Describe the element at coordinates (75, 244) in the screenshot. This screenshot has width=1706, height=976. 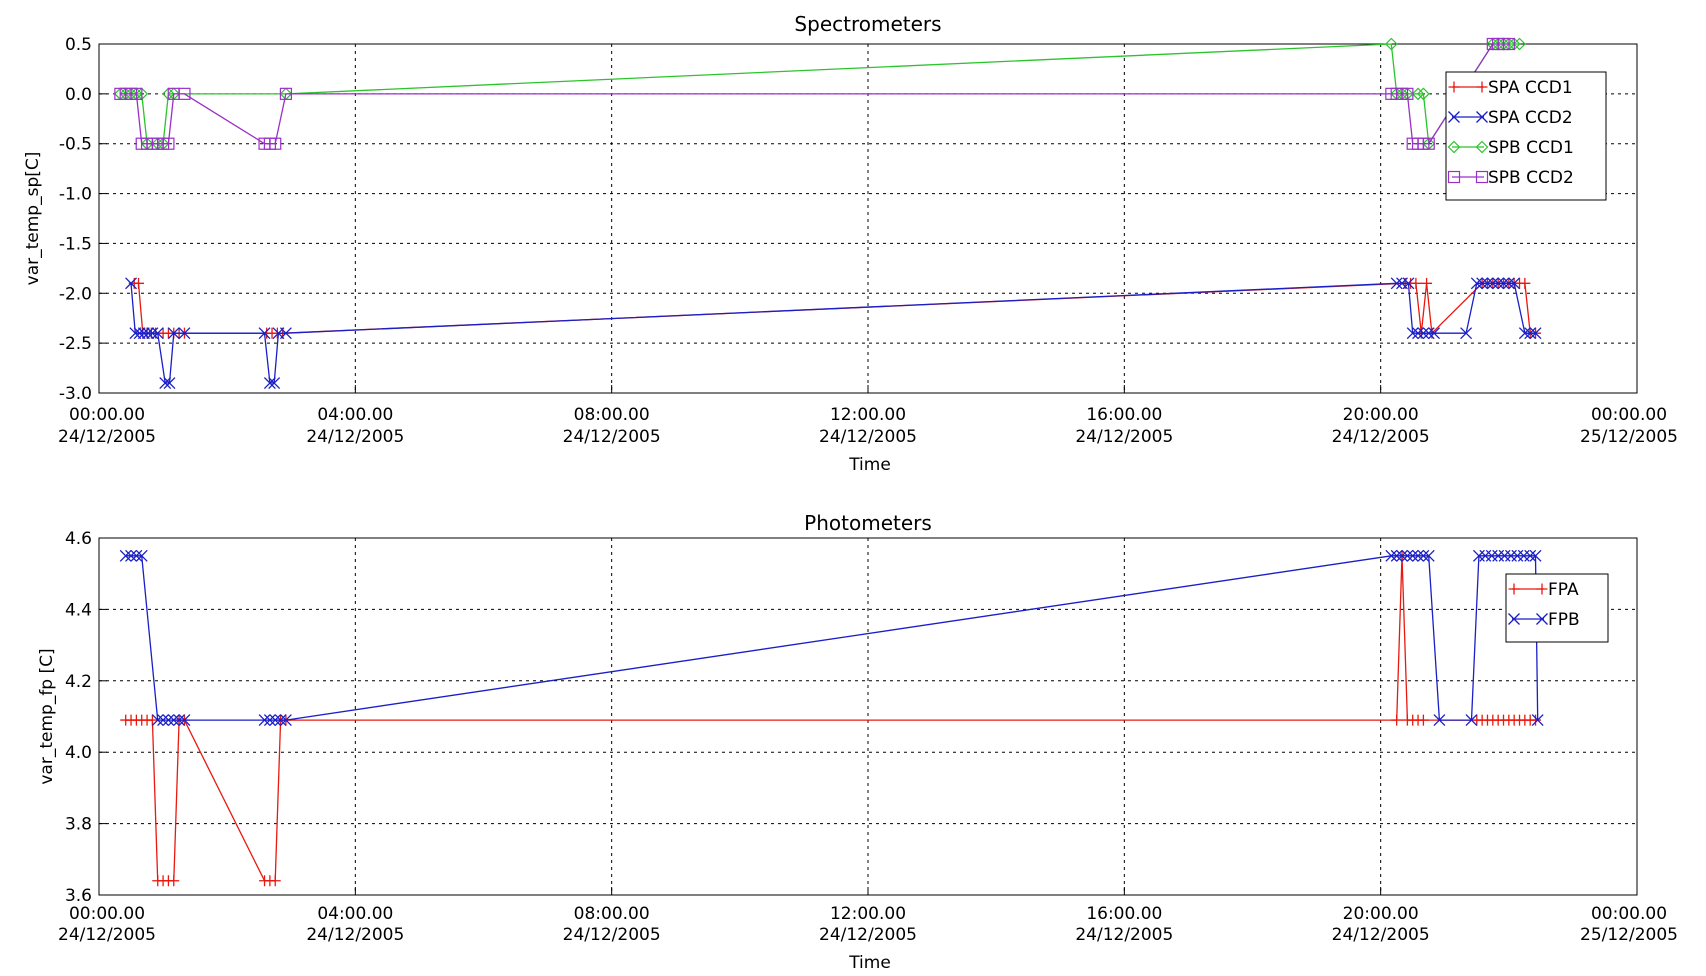
I see `y-tick-label: -1.5` at that location.